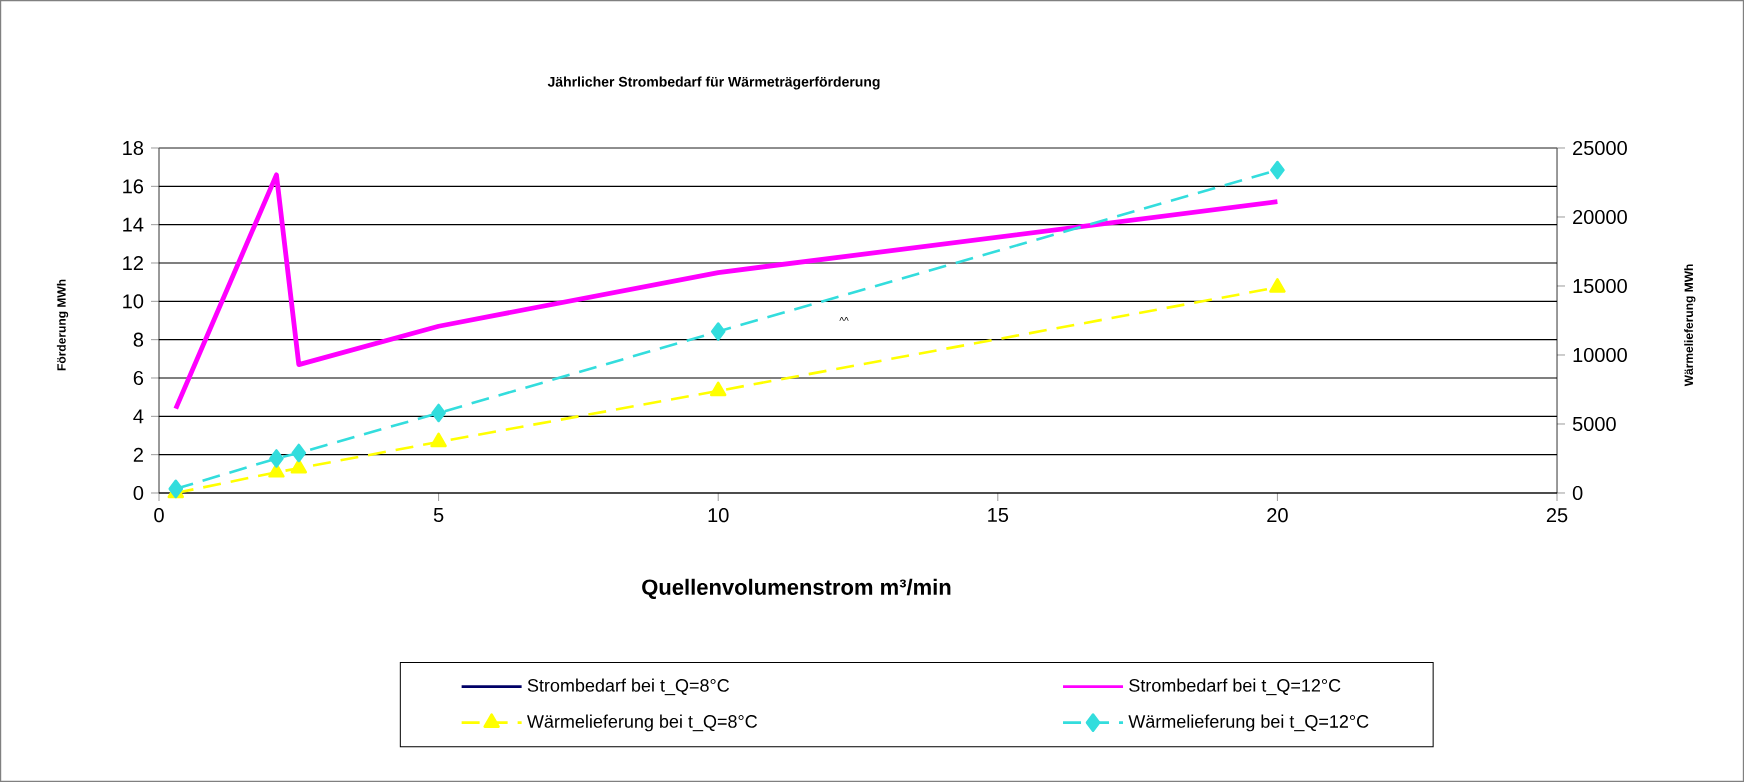 This screenshot has height=782, width=1744. Describe the element at coordinates (1235, 687) in the screenshot. I see `legend-label: Strombedarf bei t_Q=12°C` at that location.